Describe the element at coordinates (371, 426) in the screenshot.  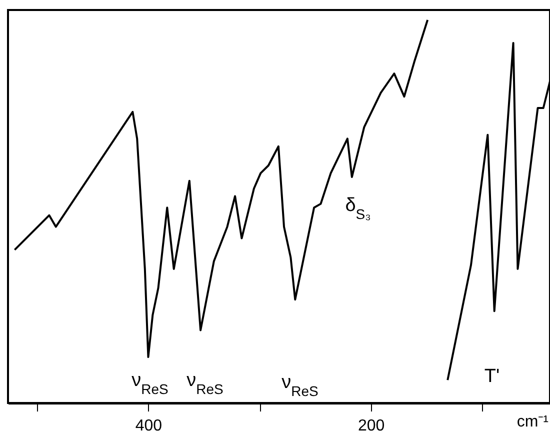
I see `x-tick-label: 200` at that location.